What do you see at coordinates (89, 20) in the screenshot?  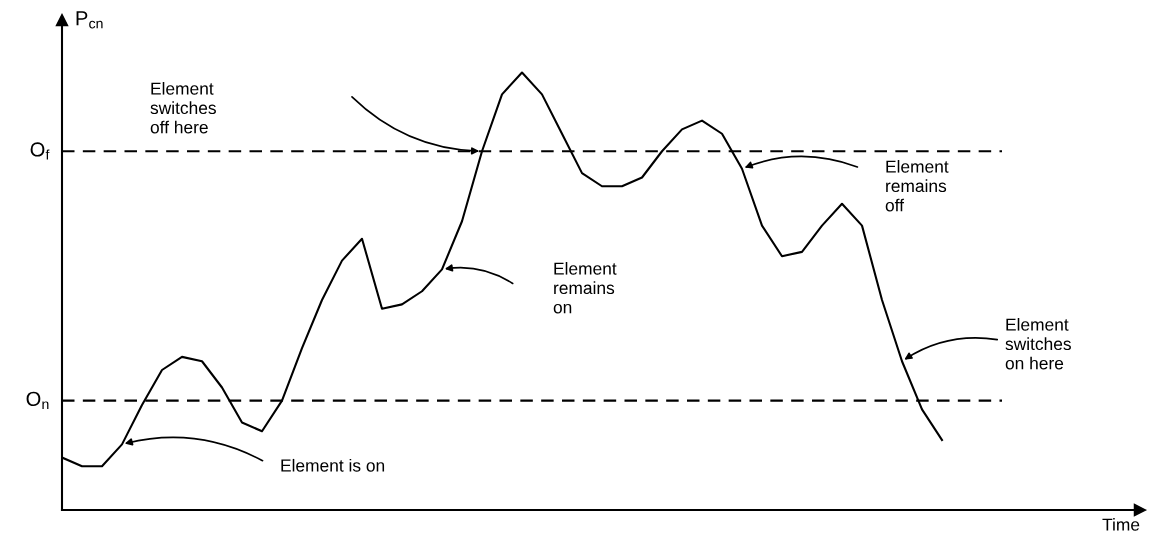 I see `y-axis-title: P$_{cn}$` at bounding box center [89, 20].